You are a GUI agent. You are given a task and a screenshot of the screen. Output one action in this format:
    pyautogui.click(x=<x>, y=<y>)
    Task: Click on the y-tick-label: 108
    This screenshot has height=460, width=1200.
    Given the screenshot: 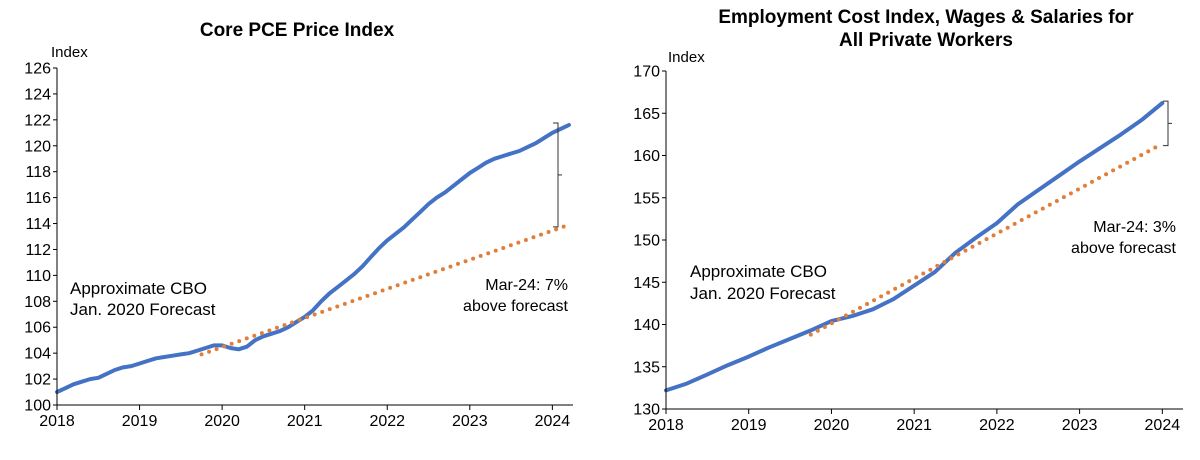 What is the action you would take?
    pyautogui.click(x=37, y=302)
    